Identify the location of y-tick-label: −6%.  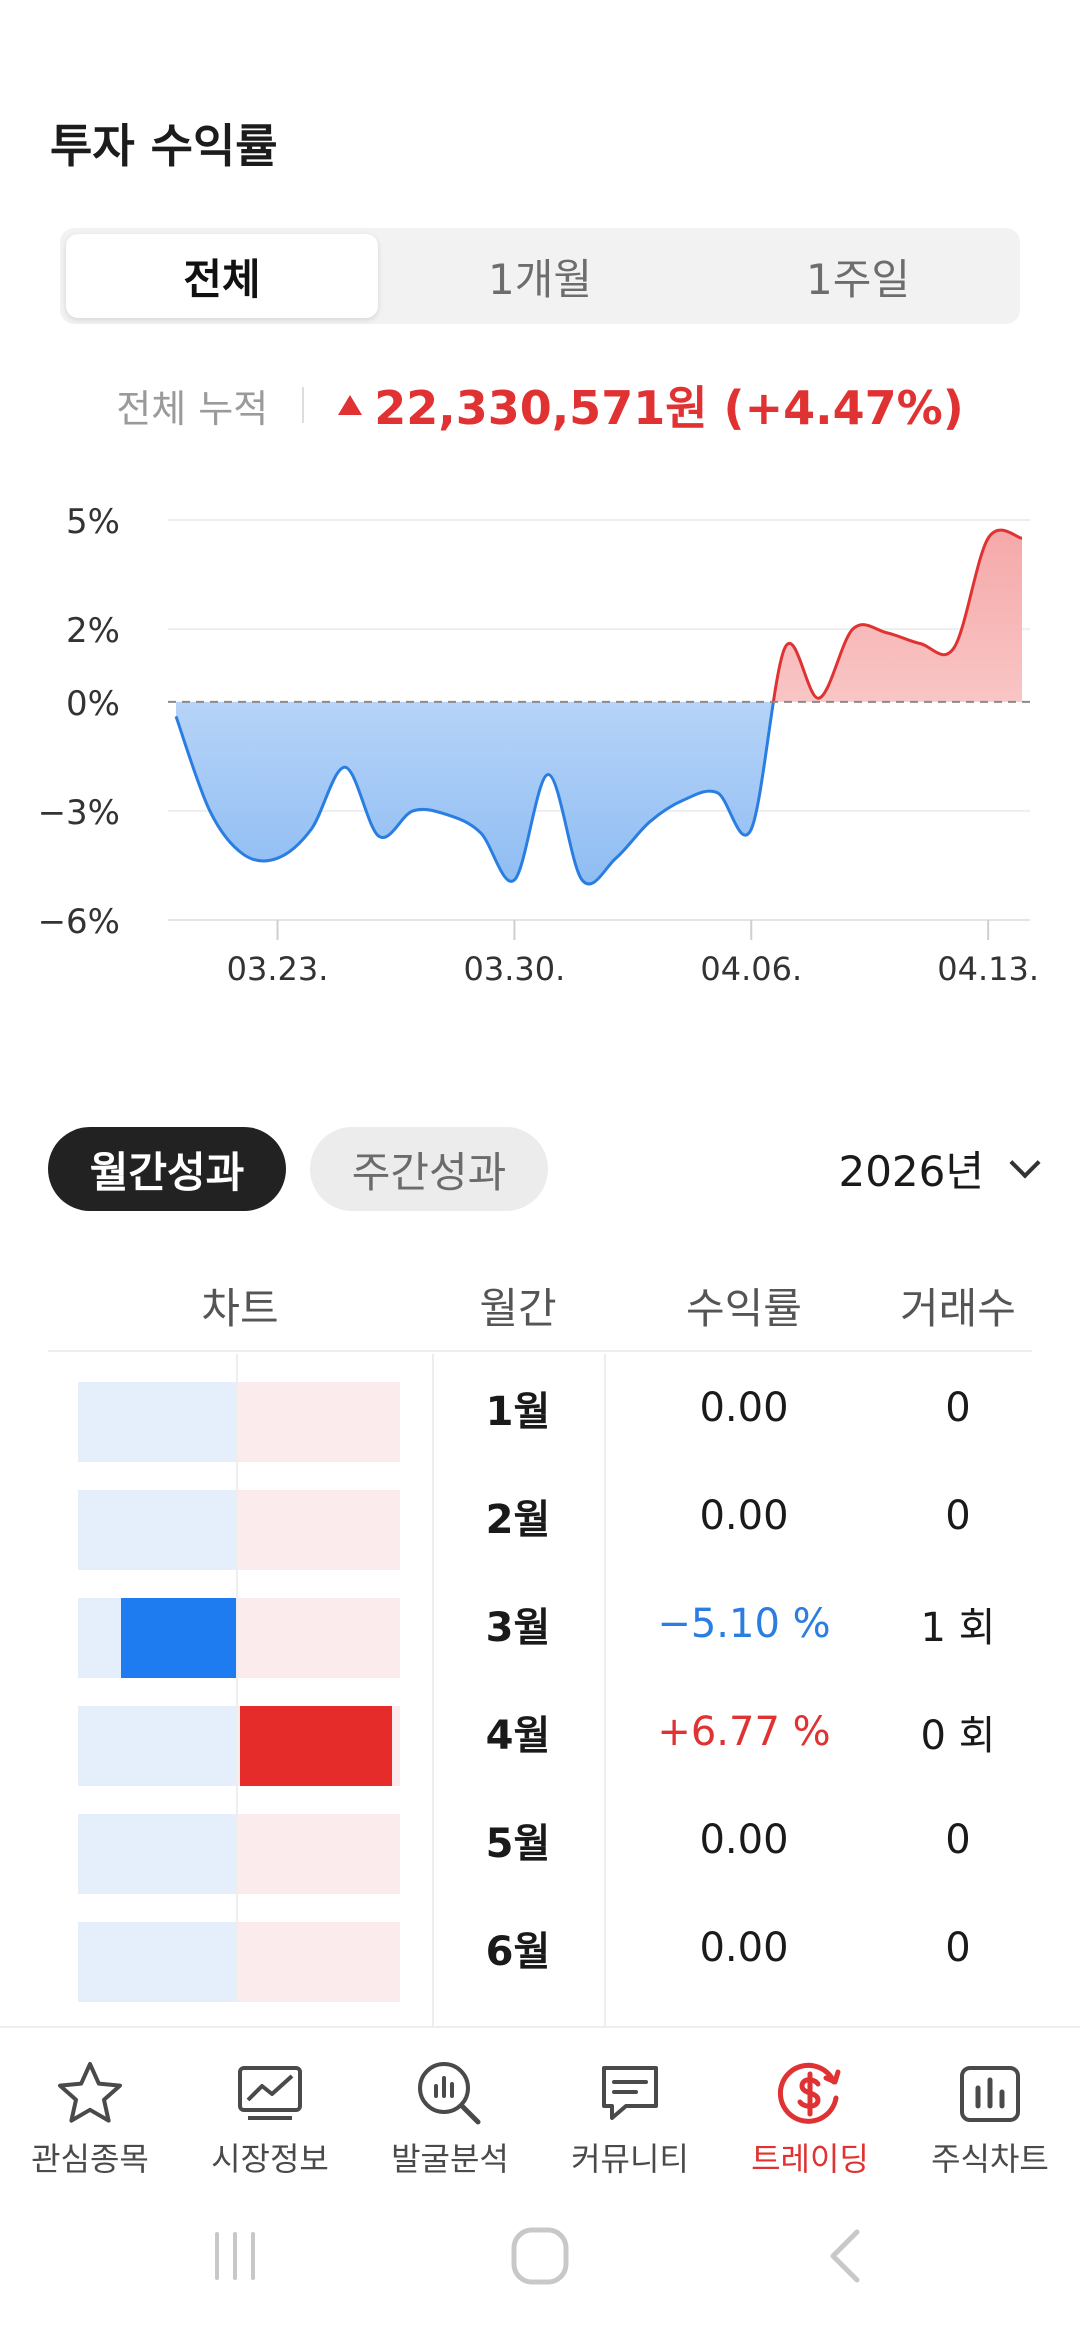
(79, 922).